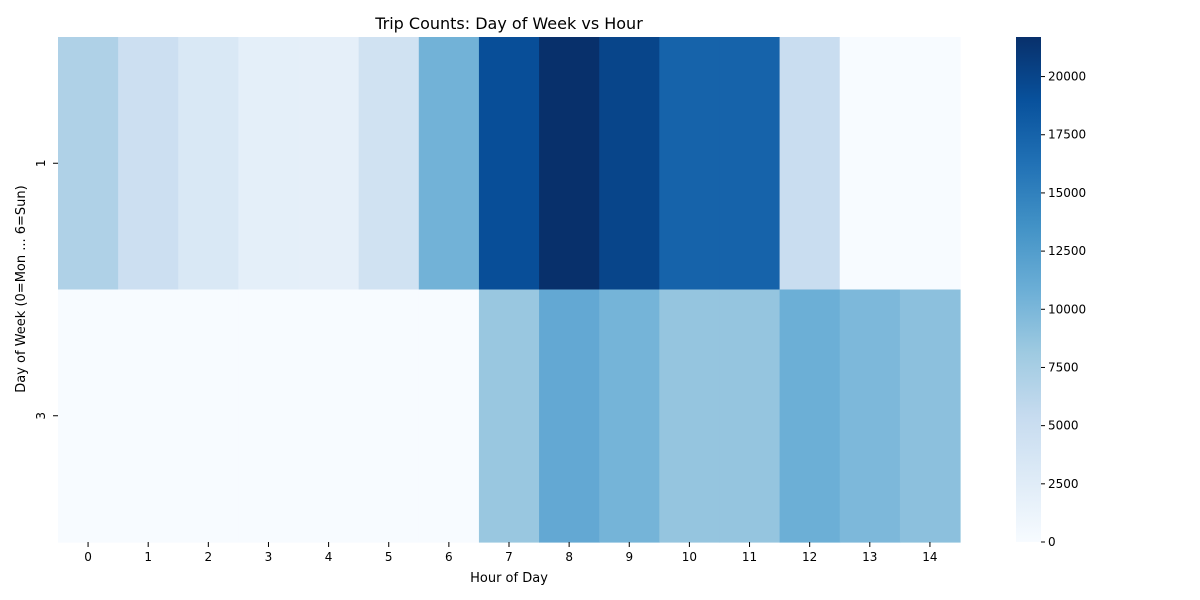 This screenshot has height=600, width=1200. Describe the element at coordinates (21, 289) in the screenshot. I see `y-axis-label: Day of Week (0=Mon ... 6=Sun)` at that location.